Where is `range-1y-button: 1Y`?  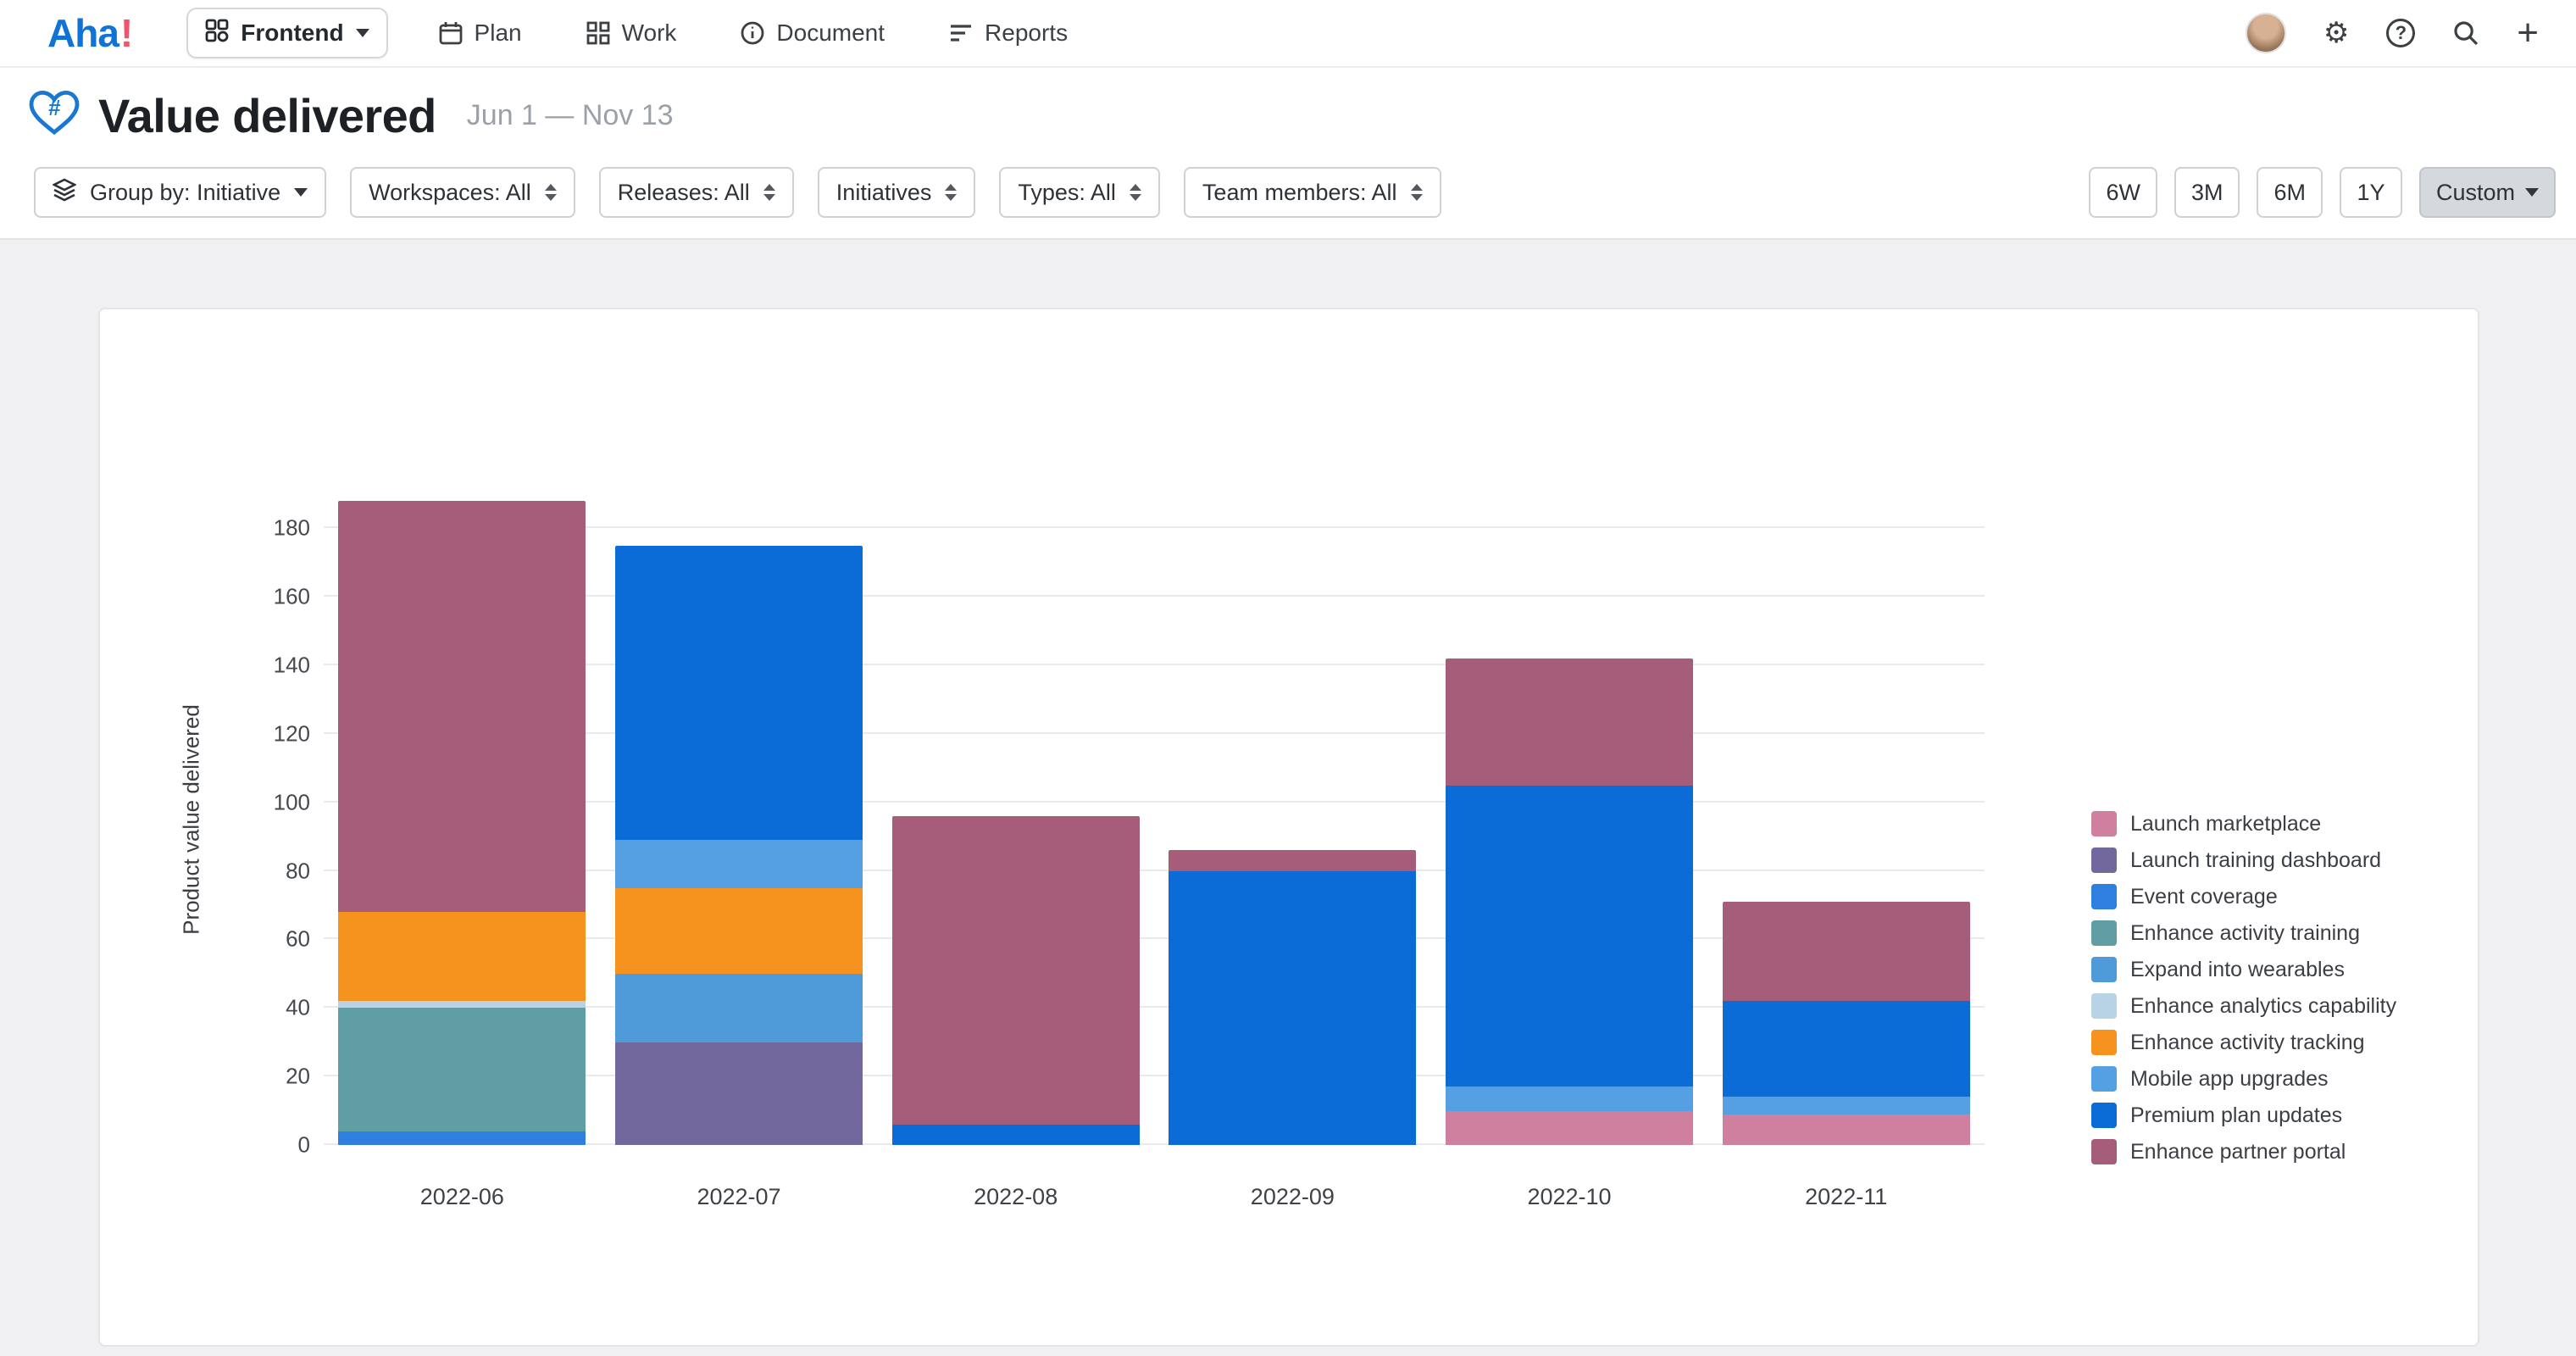
range-1y-button: 1Y is located at coordinates (2370, 192).